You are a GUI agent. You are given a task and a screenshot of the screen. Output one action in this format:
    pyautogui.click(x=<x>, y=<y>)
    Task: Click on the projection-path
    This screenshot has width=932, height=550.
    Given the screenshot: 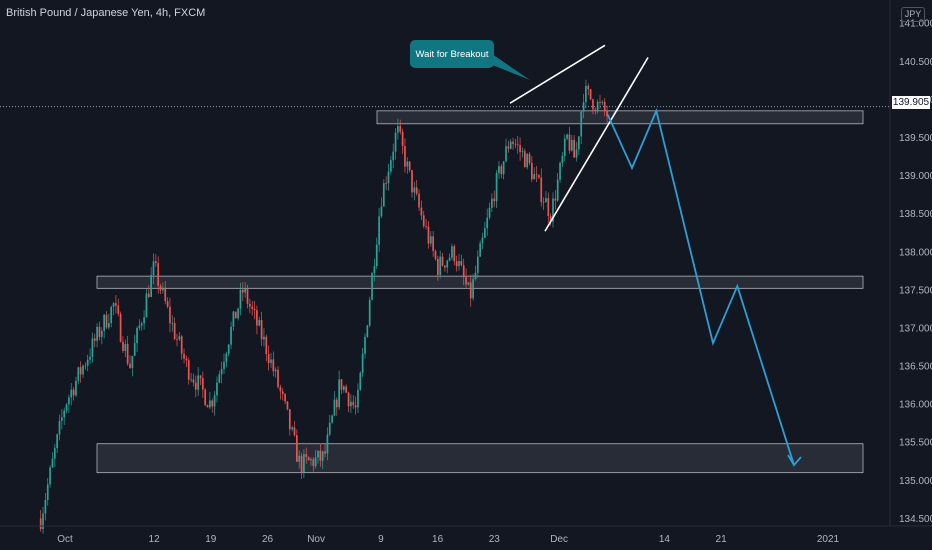 What is the action you would take?
    pyautogui.click(x=700, y=286)
    